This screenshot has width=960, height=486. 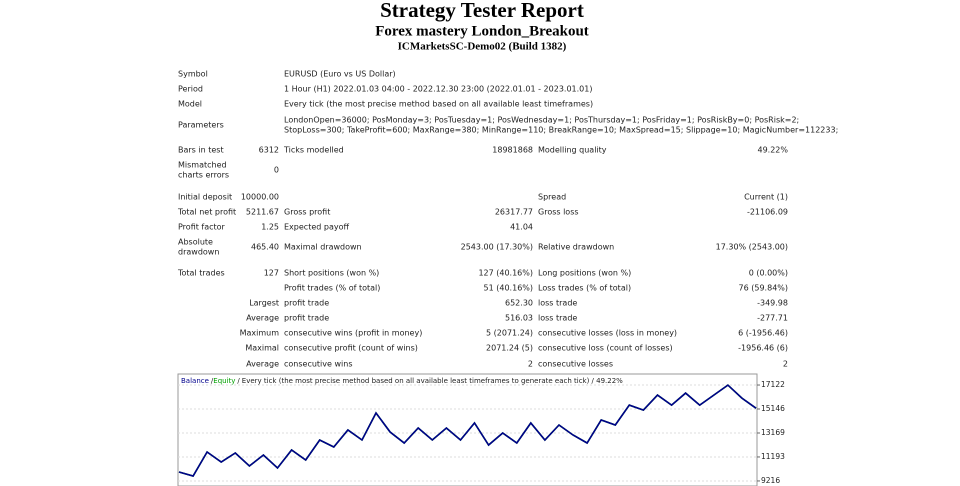 I want to click on cell-label2: Short positions (won %), so click(x=331, y=273).